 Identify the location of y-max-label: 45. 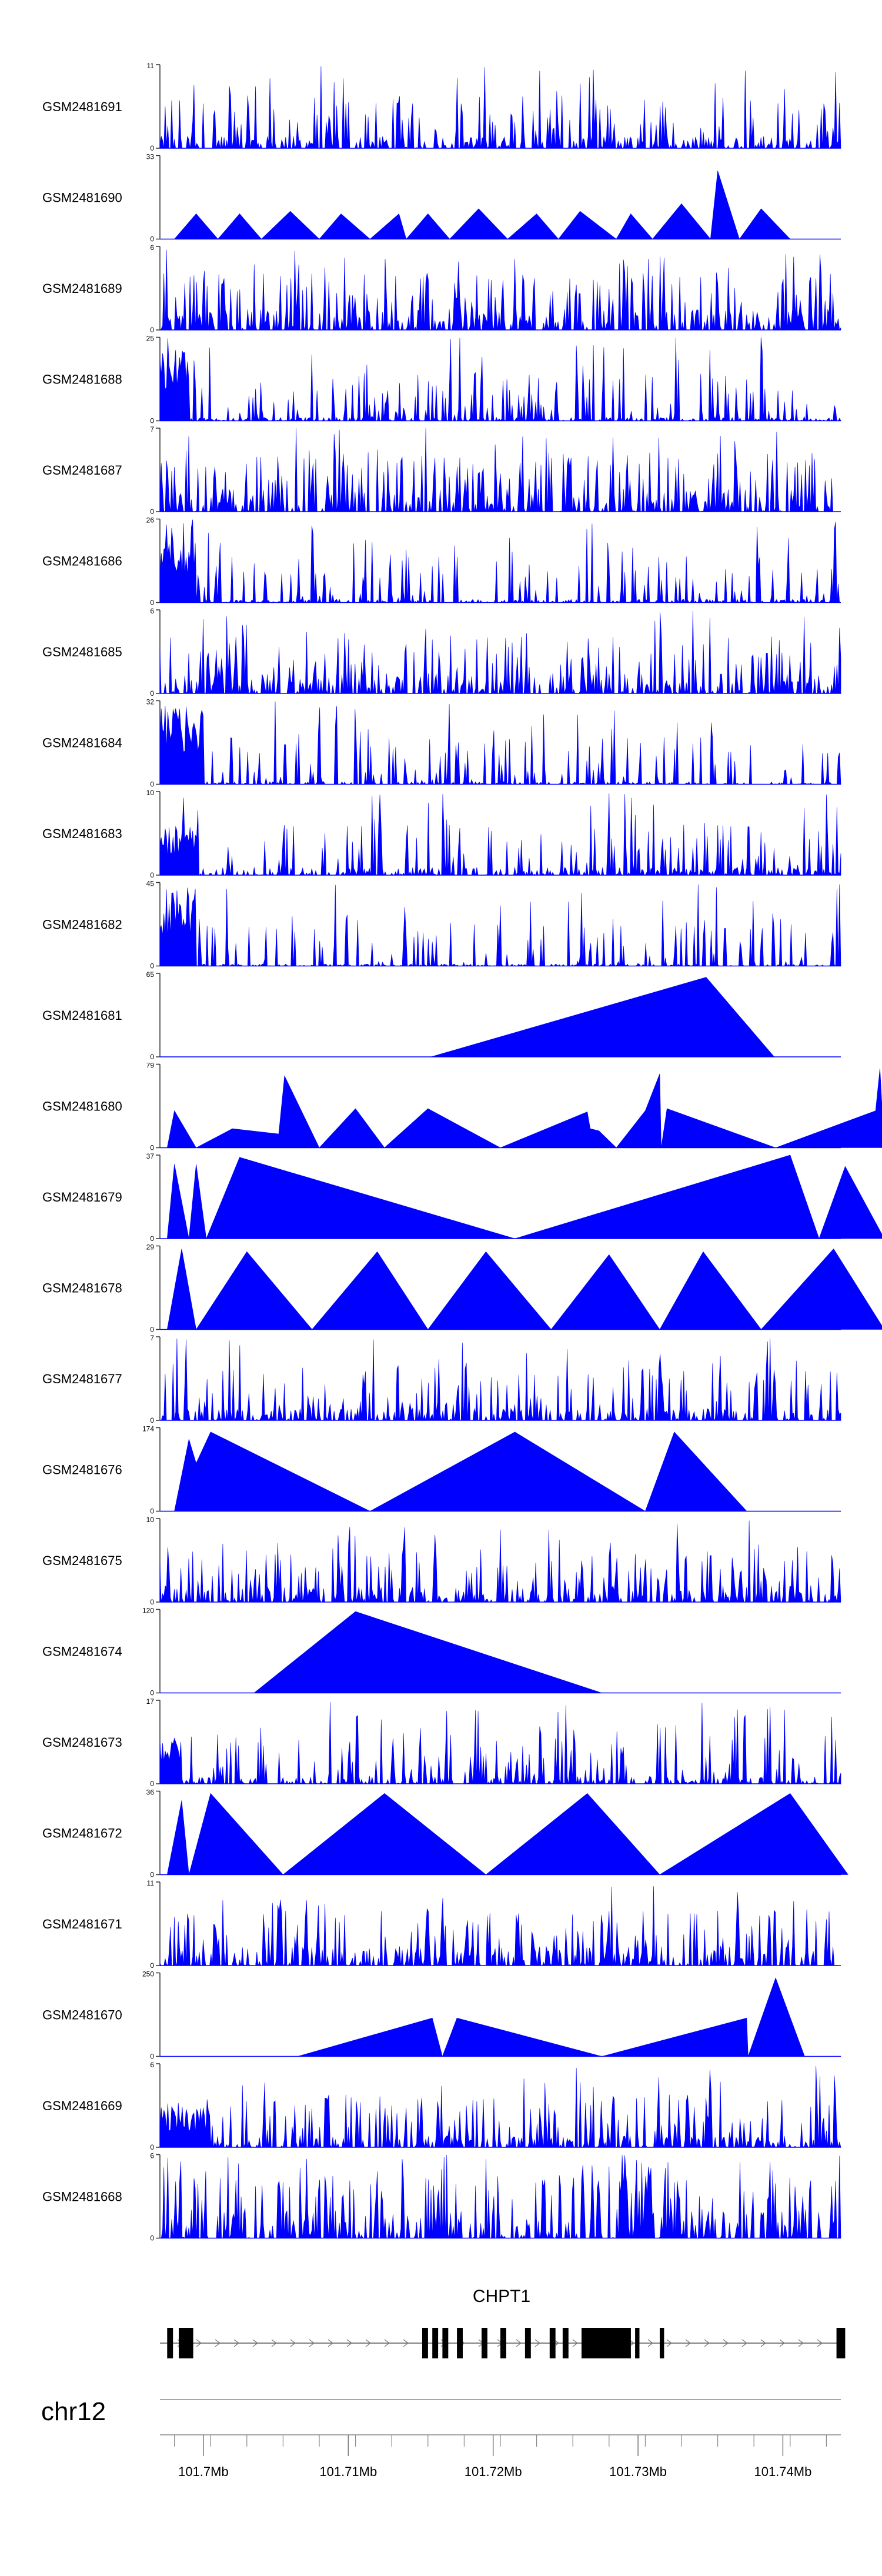
(150, 884).